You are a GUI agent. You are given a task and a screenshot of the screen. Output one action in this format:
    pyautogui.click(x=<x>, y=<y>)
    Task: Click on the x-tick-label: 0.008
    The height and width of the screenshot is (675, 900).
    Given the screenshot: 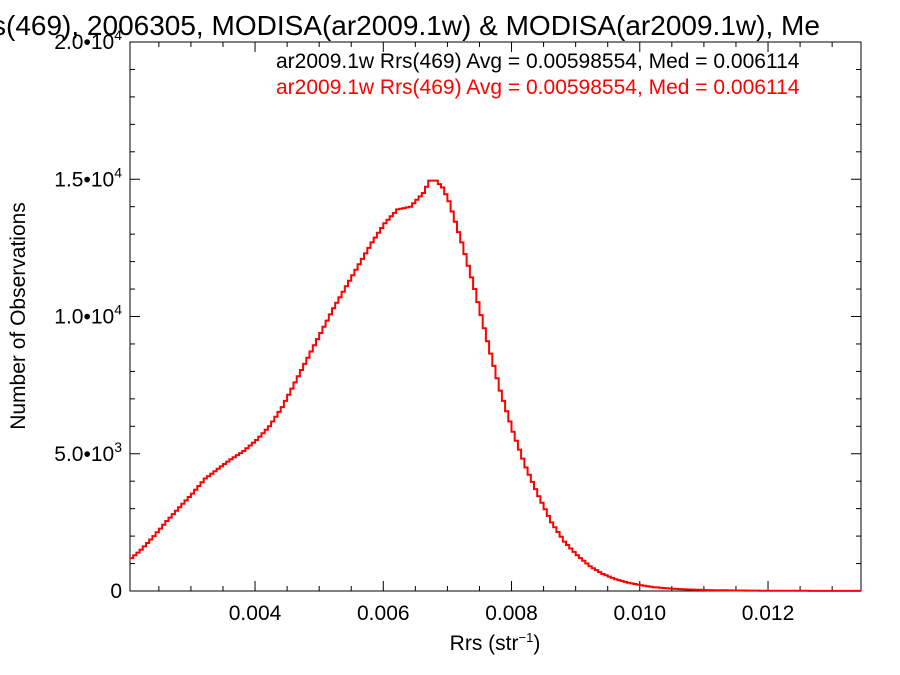 What is the action you would take?
    pyautogui.click(x=511, y=613)
    